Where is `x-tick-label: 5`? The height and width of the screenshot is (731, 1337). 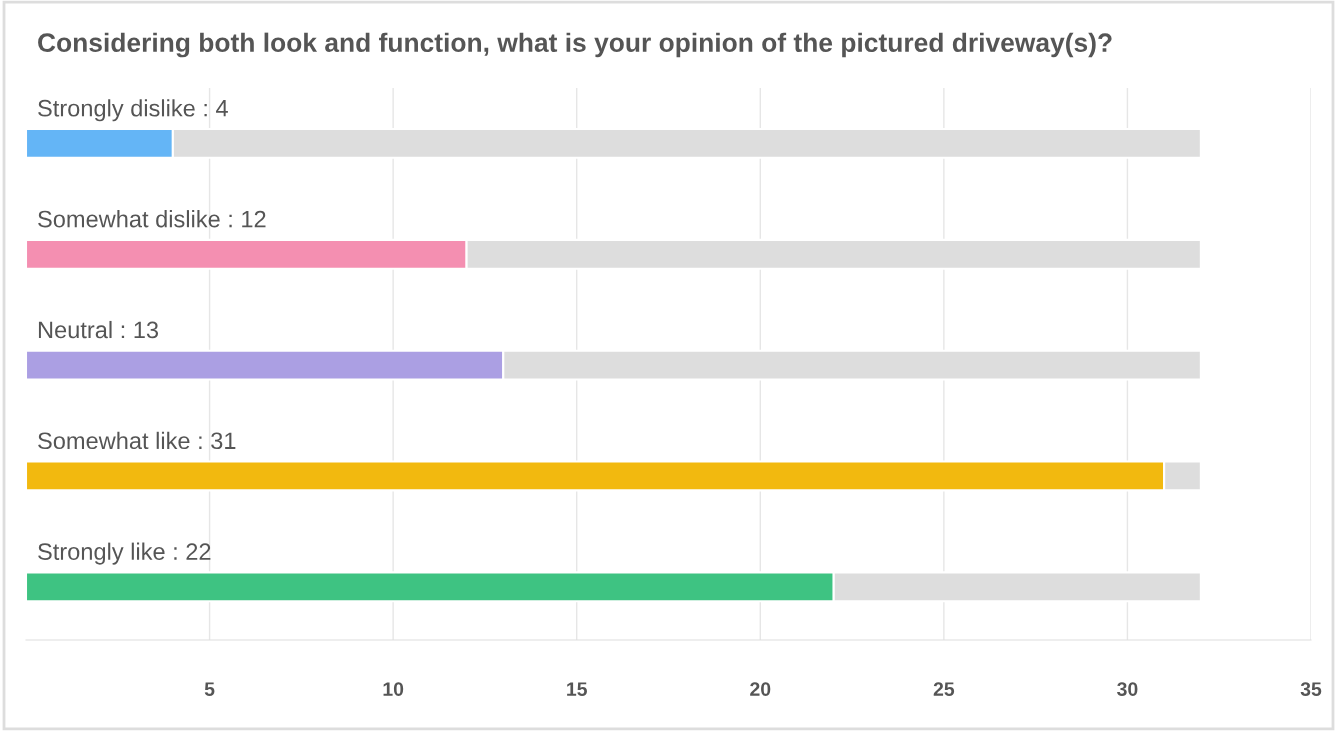
x-tick-label: 5 is located at coordinates (209, 689).